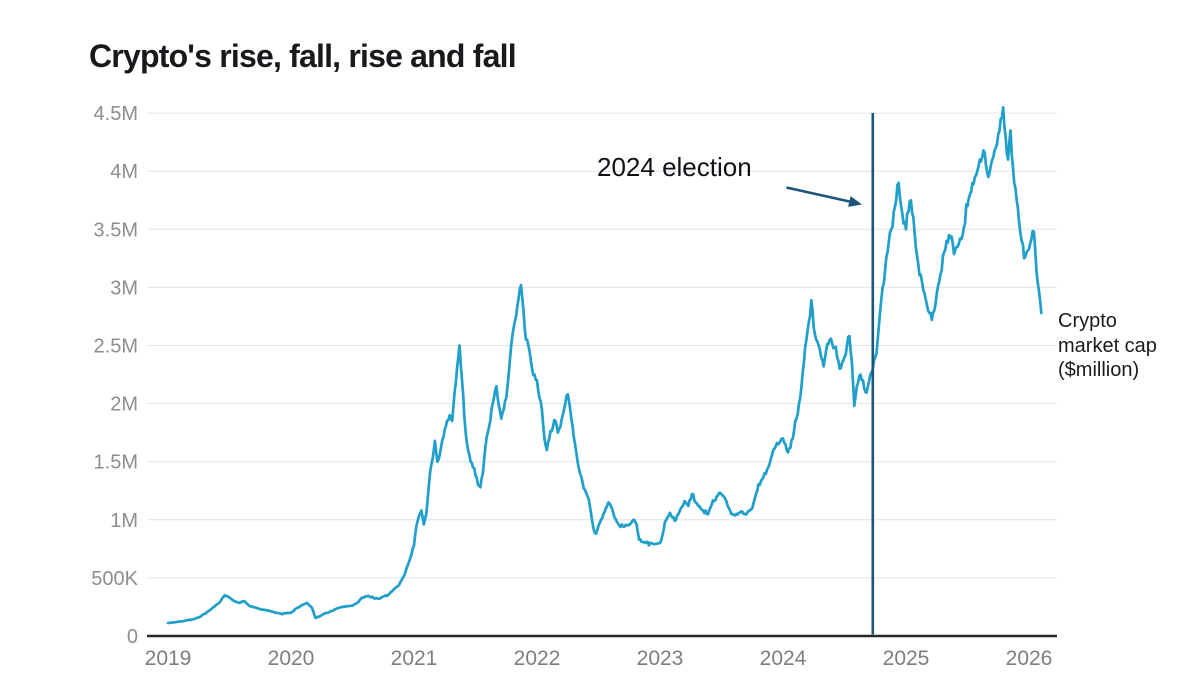 This screenshot has width=1200, height=675. What do you see at coordinates (114, 375) in the screenshot?
I see `y-axis-labels: 0 500K 1M 1.5M 2M 2.5M 3M 3.5M 4M 4.5M` at bounding box center [114, 375].